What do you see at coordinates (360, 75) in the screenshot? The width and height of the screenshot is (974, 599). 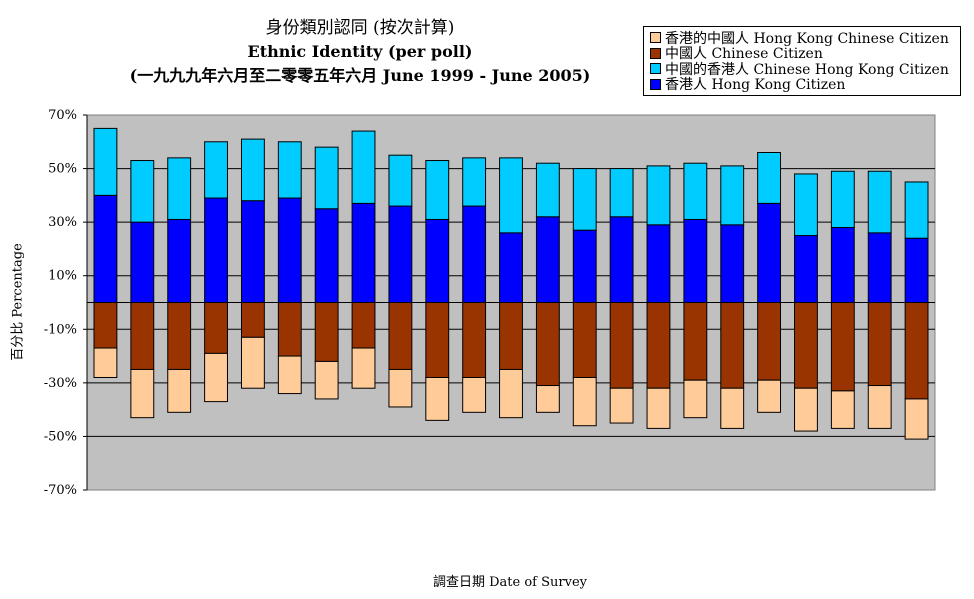 I see `chart-subtitle-2: (一九九九年六月至二零零五年六月 June 1999 - June 2005)` at bounding box center [360, 75].